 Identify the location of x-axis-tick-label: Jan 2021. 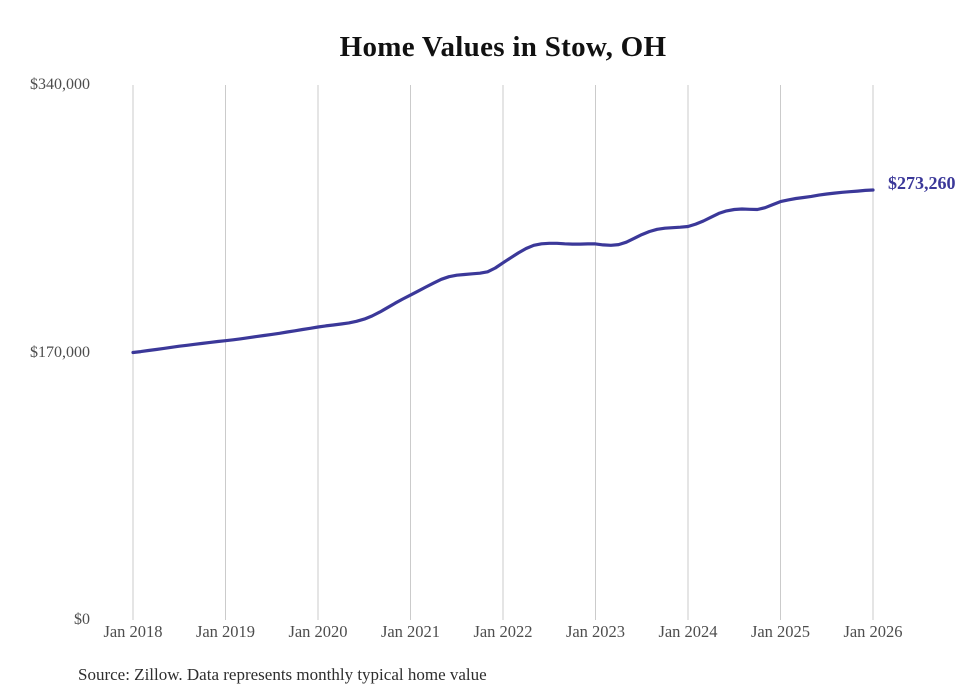
(410, 631).